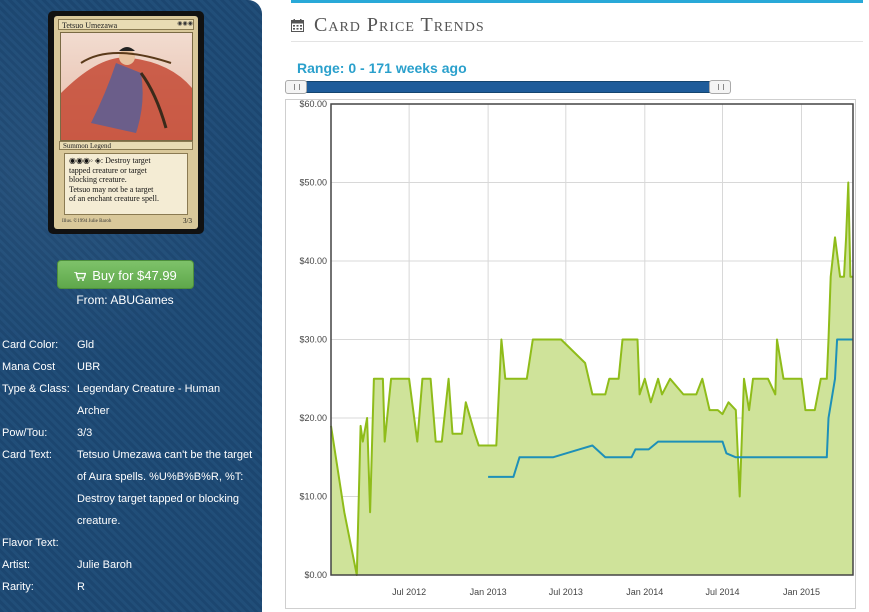 The width and height of the screenshot is (869, 612). What do you see at coordinates (110, 160) in the screenshot?
I see `card-text-line: ◉◉◉◦ ◈: Destroy target` at bounding box center [110, 160].